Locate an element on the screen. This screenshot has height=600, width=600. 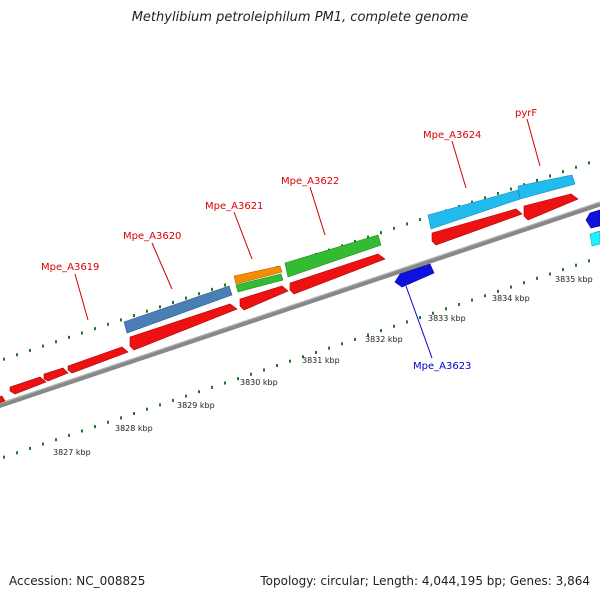
gene-label: Mpe_A3623 is located at coordinates (442, 366).